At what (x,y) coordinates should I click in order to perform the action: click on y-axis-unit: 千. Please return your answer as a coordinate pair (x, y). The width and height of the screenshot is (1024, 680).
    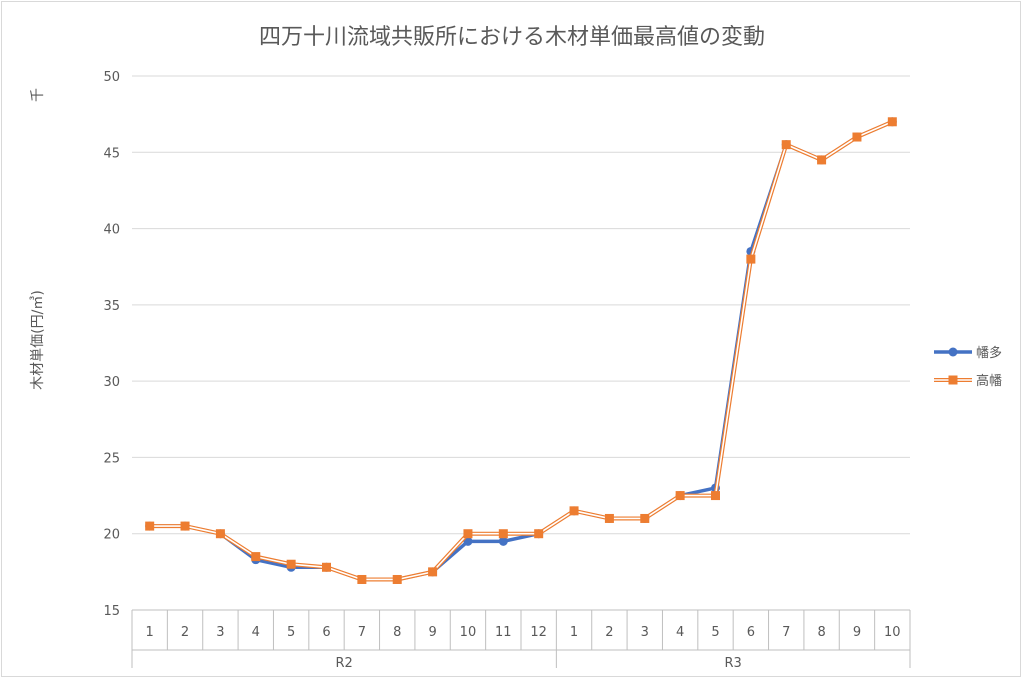
    Looking at the image, I should click on (38, 95).